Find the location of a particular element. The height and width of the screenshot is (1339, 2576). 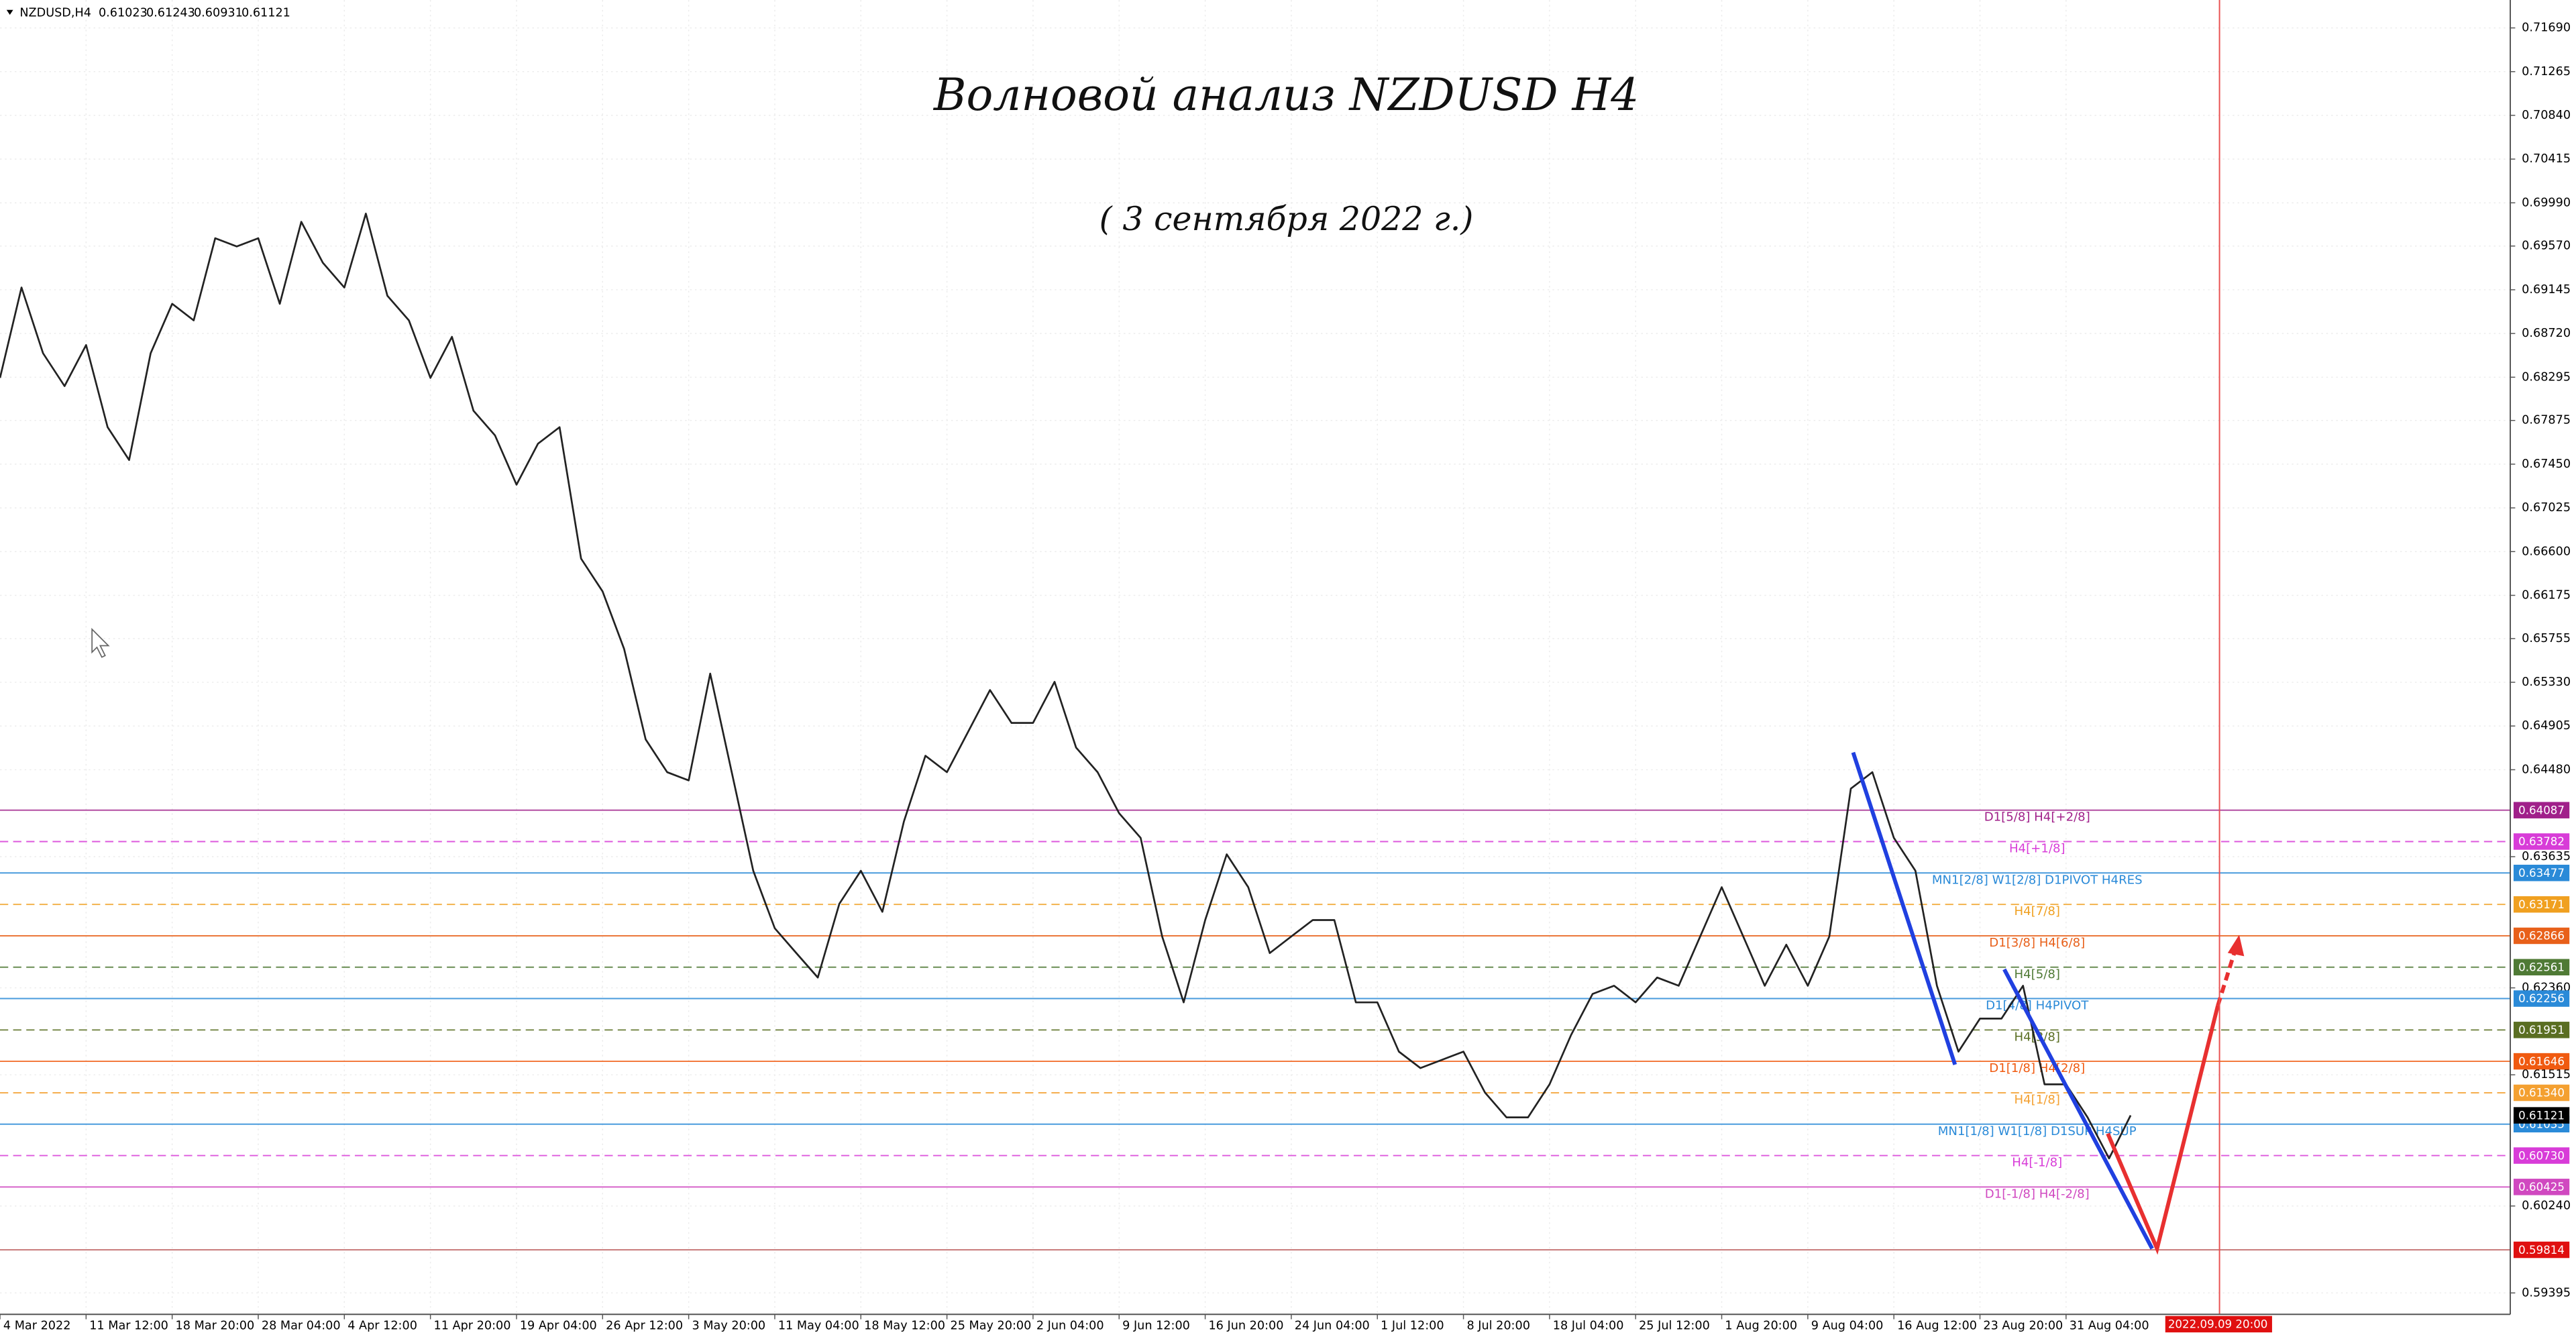

x-tick-label: 4 Apr 12:00 is located at coordinates (382, 1325).